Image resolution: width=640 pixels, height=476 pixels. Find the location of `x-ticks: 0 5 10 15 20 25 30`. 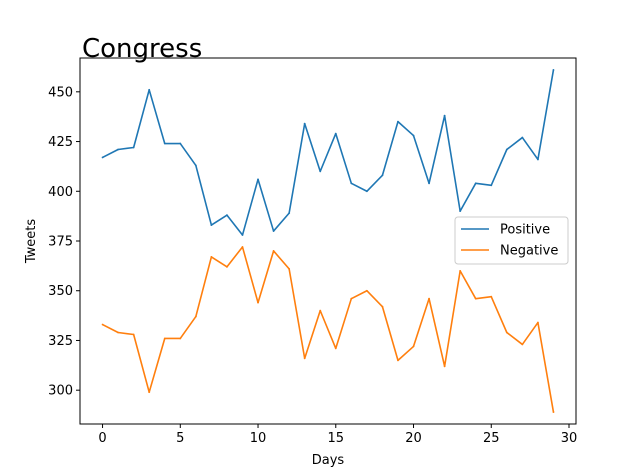

x-ticks: 0 5 10 15 20 25 30 is located at coordinates (337, 435).